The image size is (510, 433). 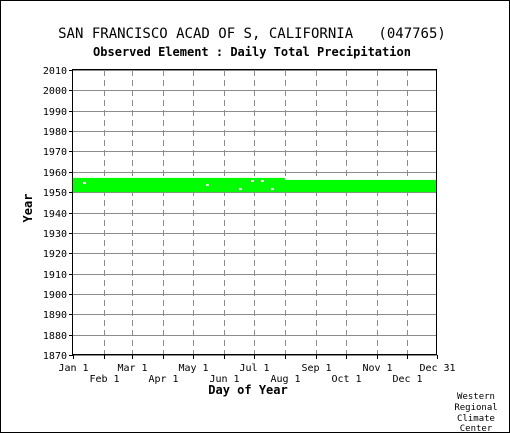 I want to click on y-tick-label: 1990, so click(x=55, y=112).